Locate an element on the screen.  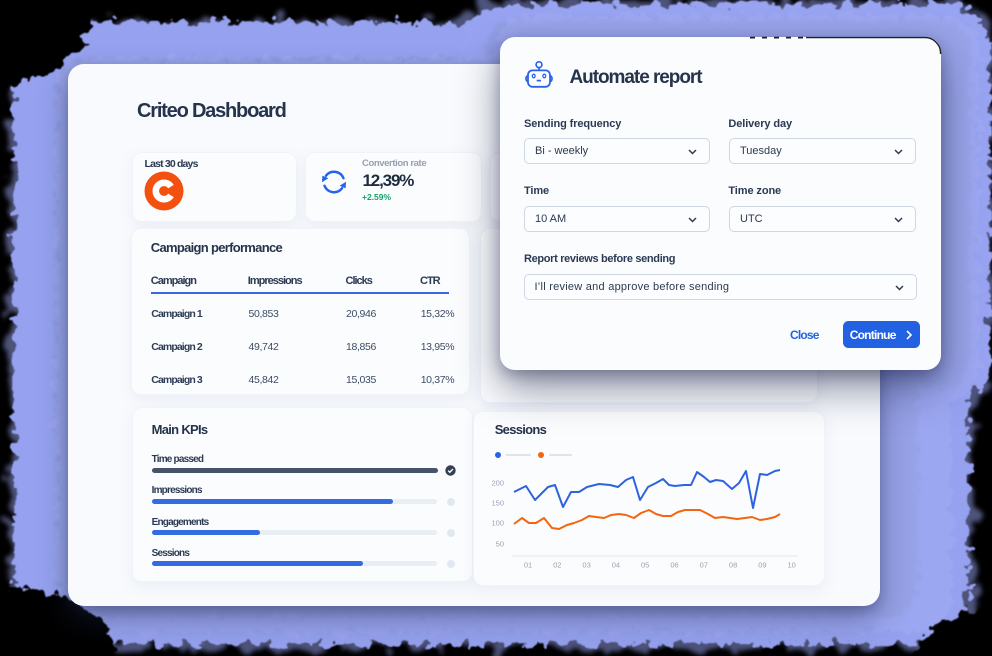
svg-text: 09 is located at coordinates (762, 565).